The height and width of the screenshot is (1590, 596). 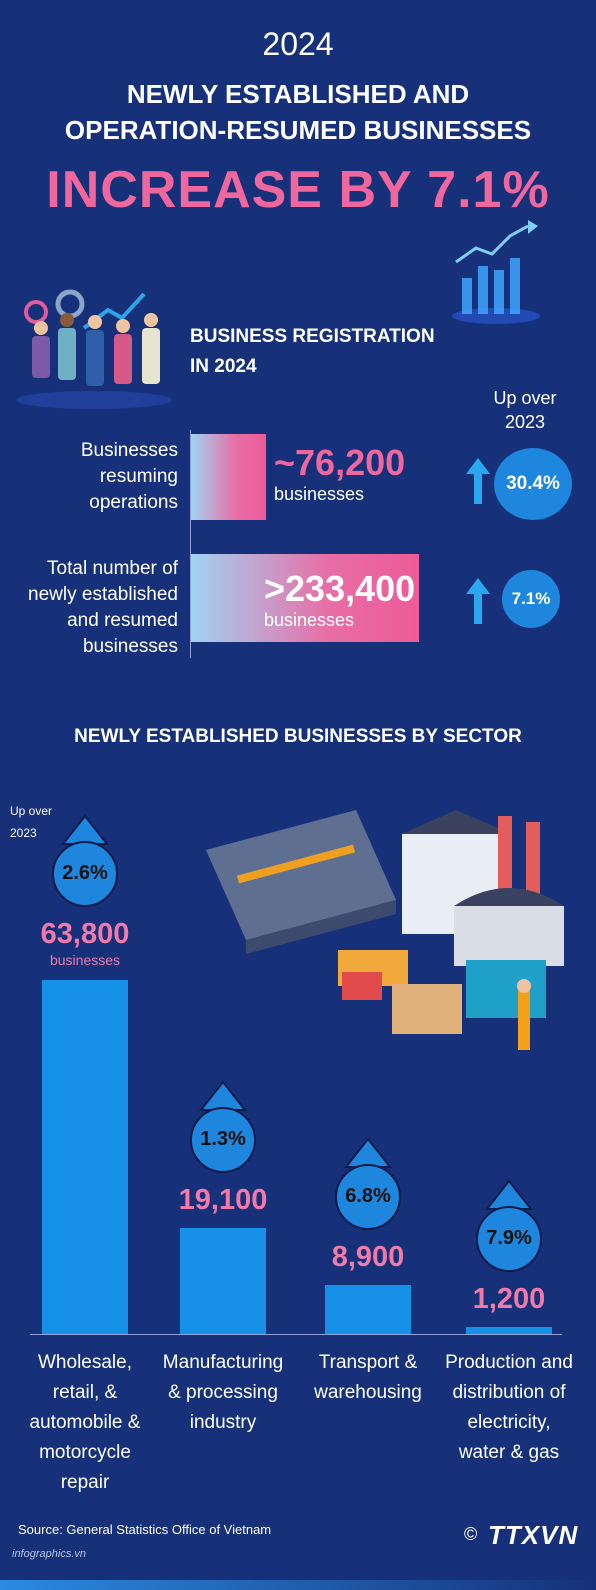 I want to click on resuming-bar, so click(x=228, y=477).